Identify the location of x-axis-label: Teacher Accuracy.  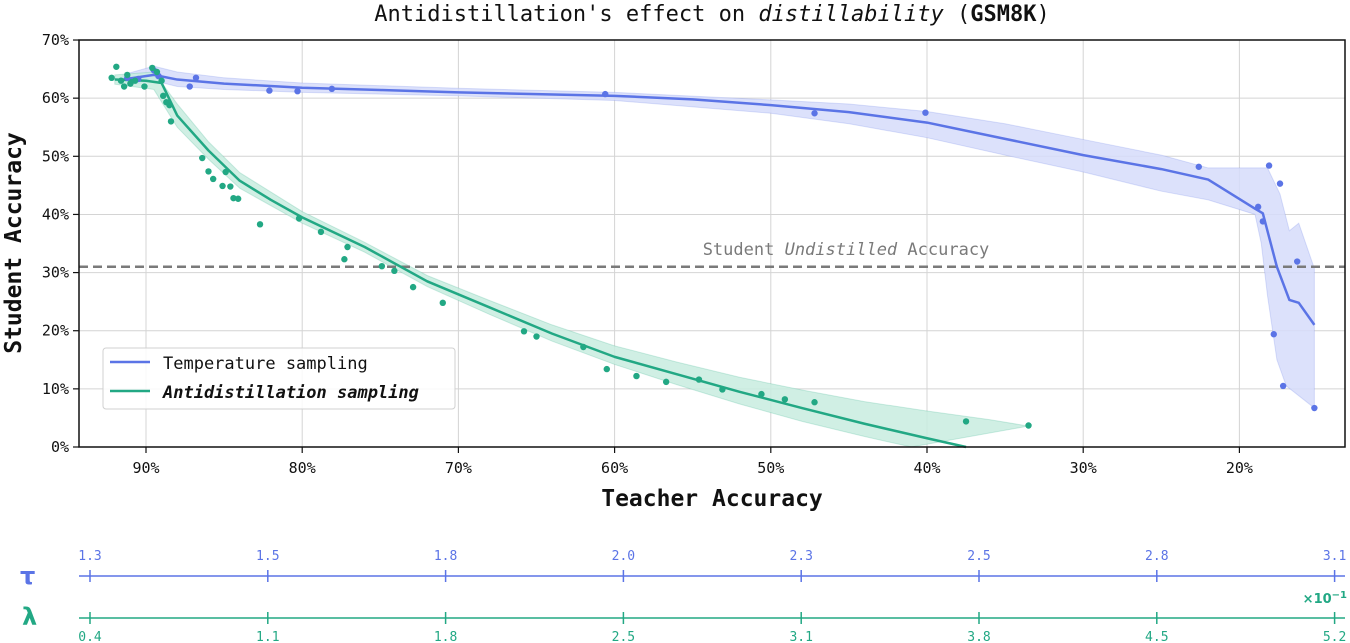
(712, 499).